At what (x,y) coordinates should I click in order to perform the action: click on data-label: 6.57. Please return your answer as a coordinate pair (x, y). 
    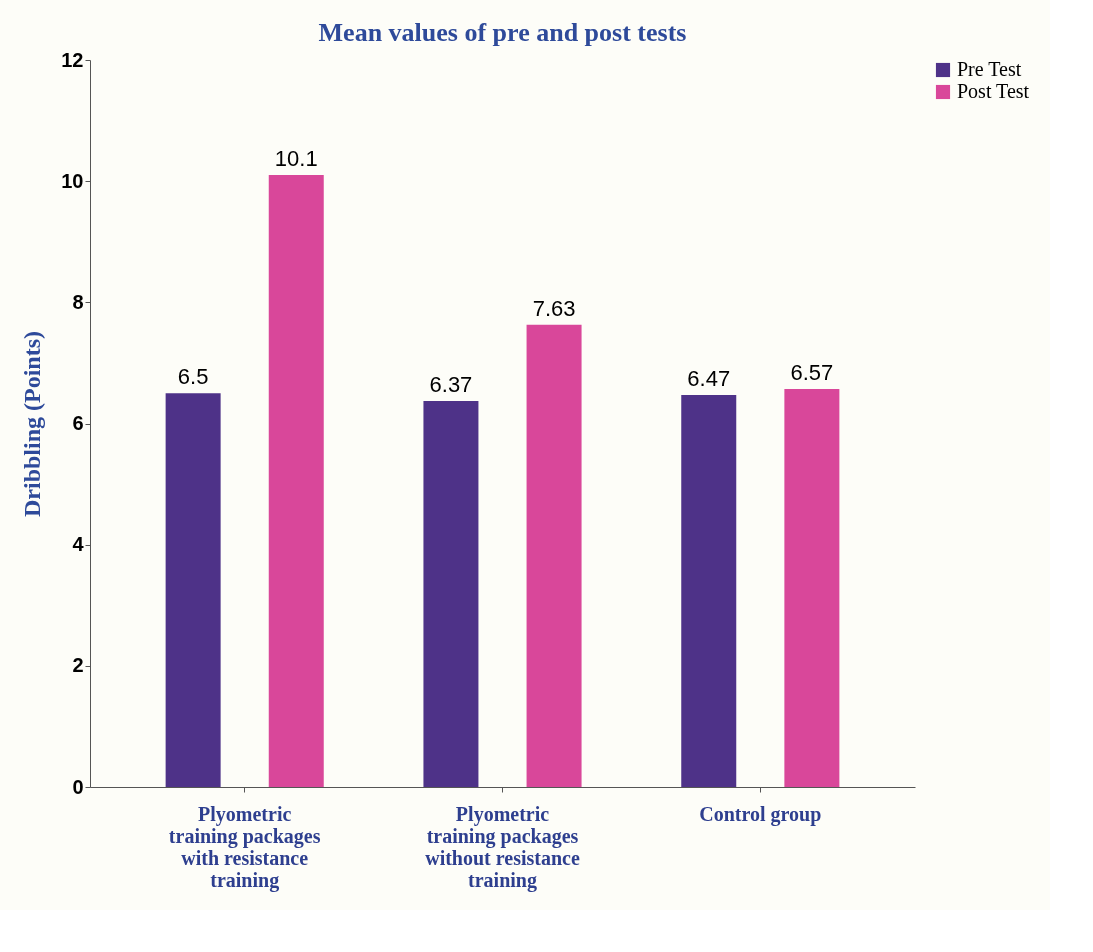
    Looking at the image, I should click on (812, 372).